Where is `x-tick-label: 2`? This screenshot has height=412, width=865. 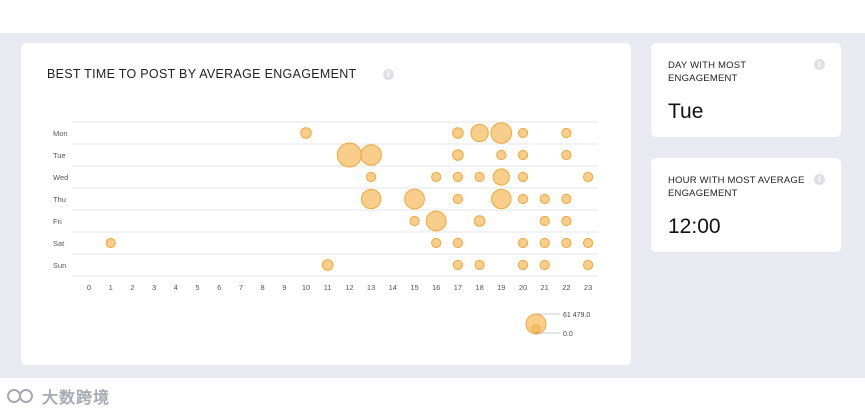 x-tick-label: 2 is located at coordinates (132, 287).